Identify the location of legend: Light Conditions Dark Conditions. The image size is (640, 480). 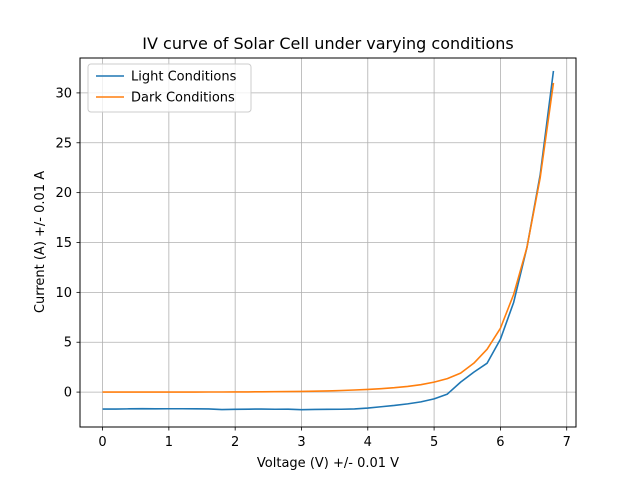
(169, 88).